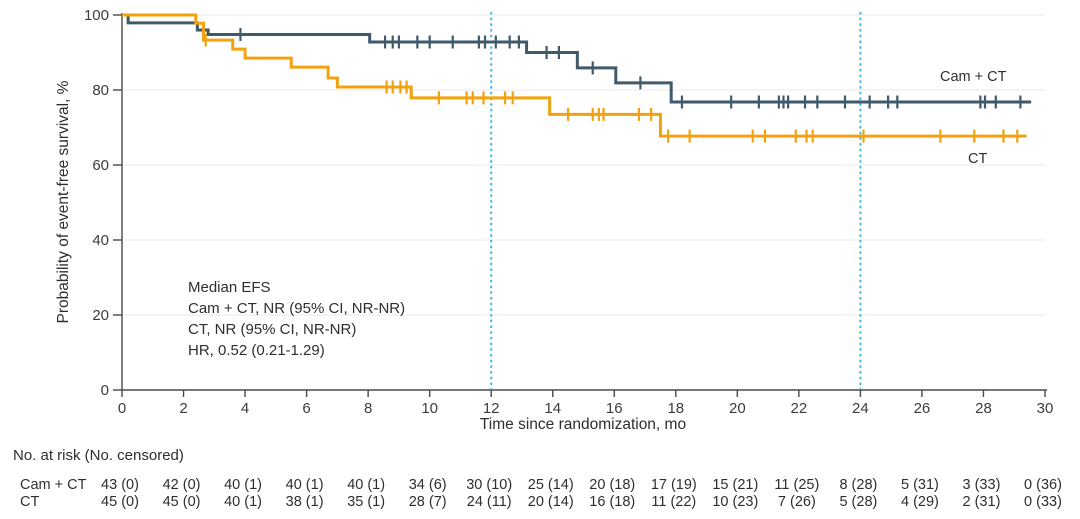 Image resolution: width=1080 pixels, height=519 pixels. Describe the element at coordinates (982, 502) in the screenshot. I see `risk-cell: 2 (31)` at that location.